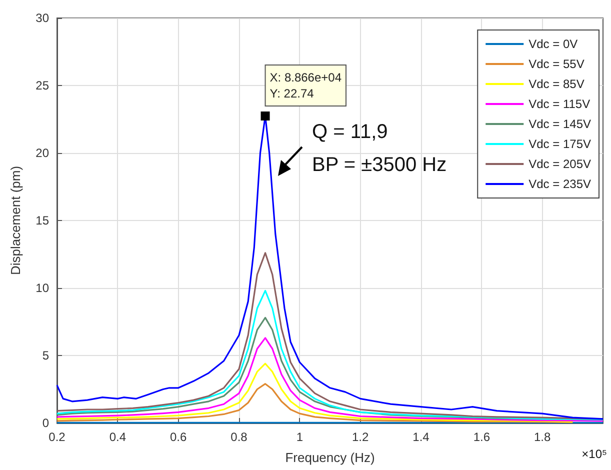 The width and height of the screenshot is (611, 470). What do you see at coordinates (560, 184) in the screenshot?
I see `legend-label: Vdc = 235V` at bounding box center [560, 184].